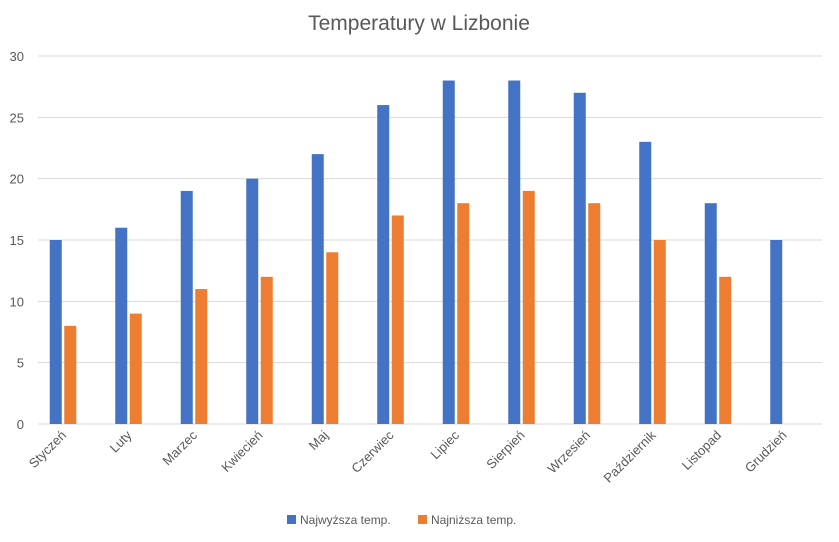 The image size is (839, 542). What do you see at coordinates (444, 444) in the screenshot?
I see `x-tick-label: Lipiec` at bounding box center [444, 444].